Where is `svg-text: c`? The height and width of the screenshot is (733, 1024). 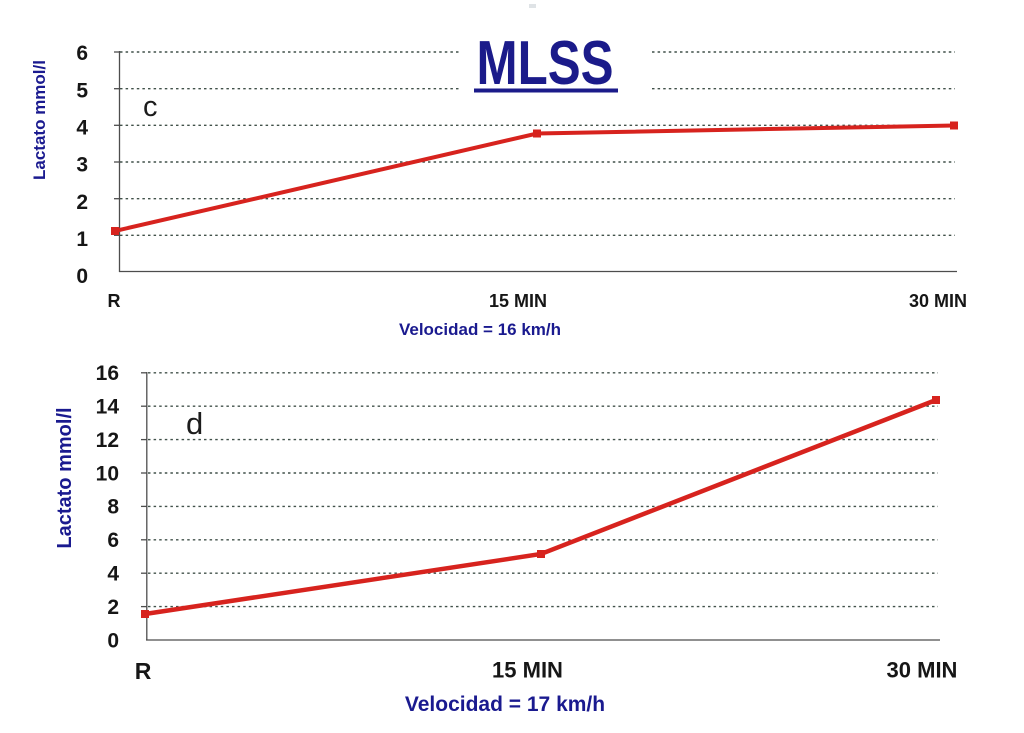 svg-text: c is located at coordinates (150, 107).